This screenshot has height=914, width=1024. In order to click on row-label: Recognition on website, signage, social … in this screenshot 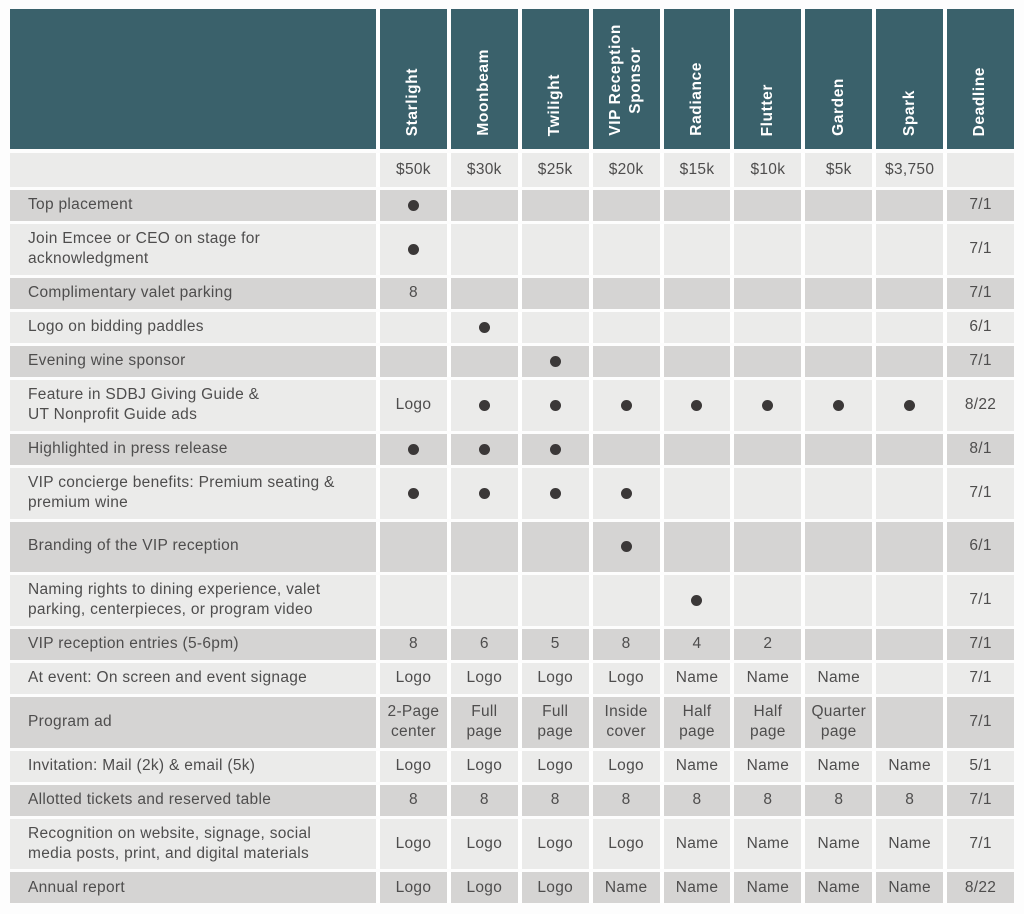, I will do `click(193, 844)`.